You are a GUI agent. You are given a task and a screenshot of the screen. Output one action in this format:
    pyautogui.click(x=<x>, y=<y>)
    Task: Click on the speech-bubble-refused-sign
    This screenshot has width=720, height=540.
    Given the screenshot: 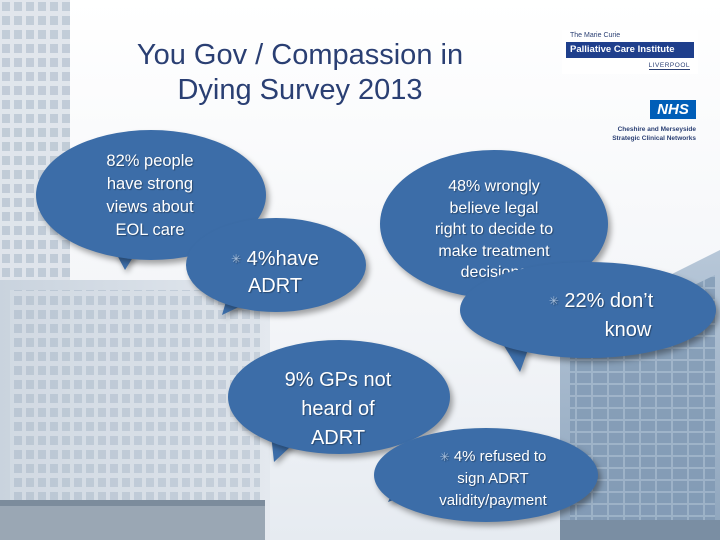 What is the action you would take?
    pyautogui.click(x=486, y=475)
    